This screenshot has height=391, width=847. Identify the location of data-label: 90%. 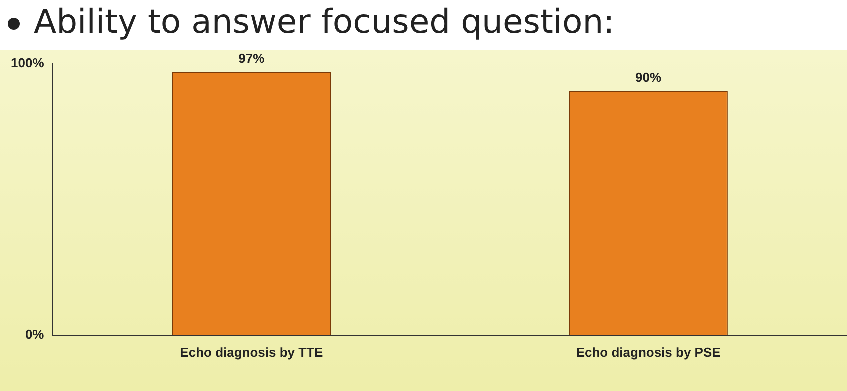
(649, 78).